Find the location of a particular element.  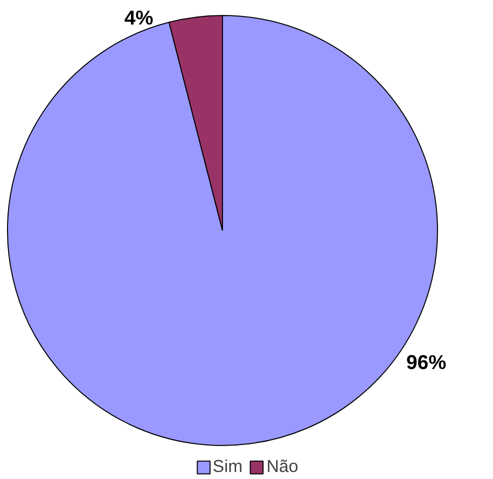

data-label: 4% is located at coordinates (139, 18).